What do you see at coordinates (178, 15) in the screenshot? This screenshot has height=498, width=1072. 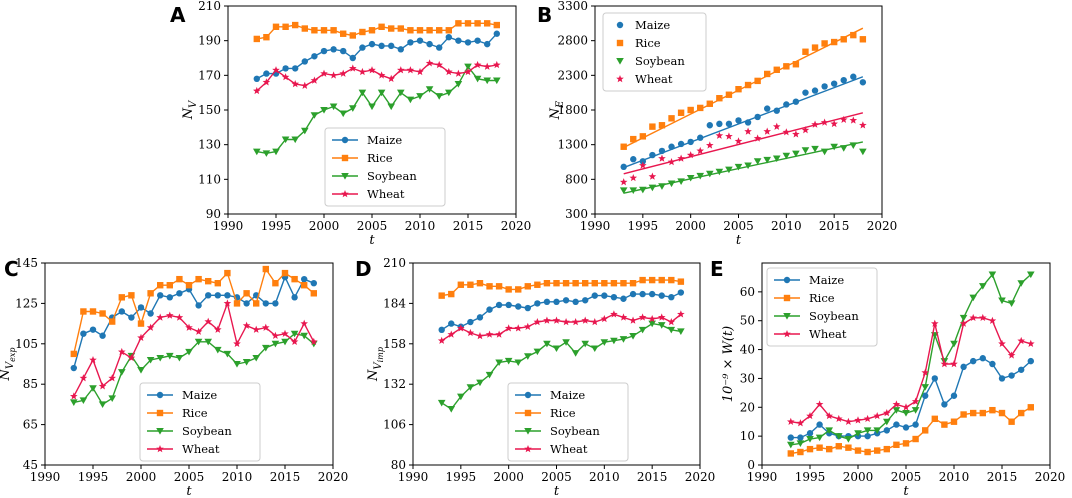 I see `panel-letter: A` at bounding box center [178, 15].